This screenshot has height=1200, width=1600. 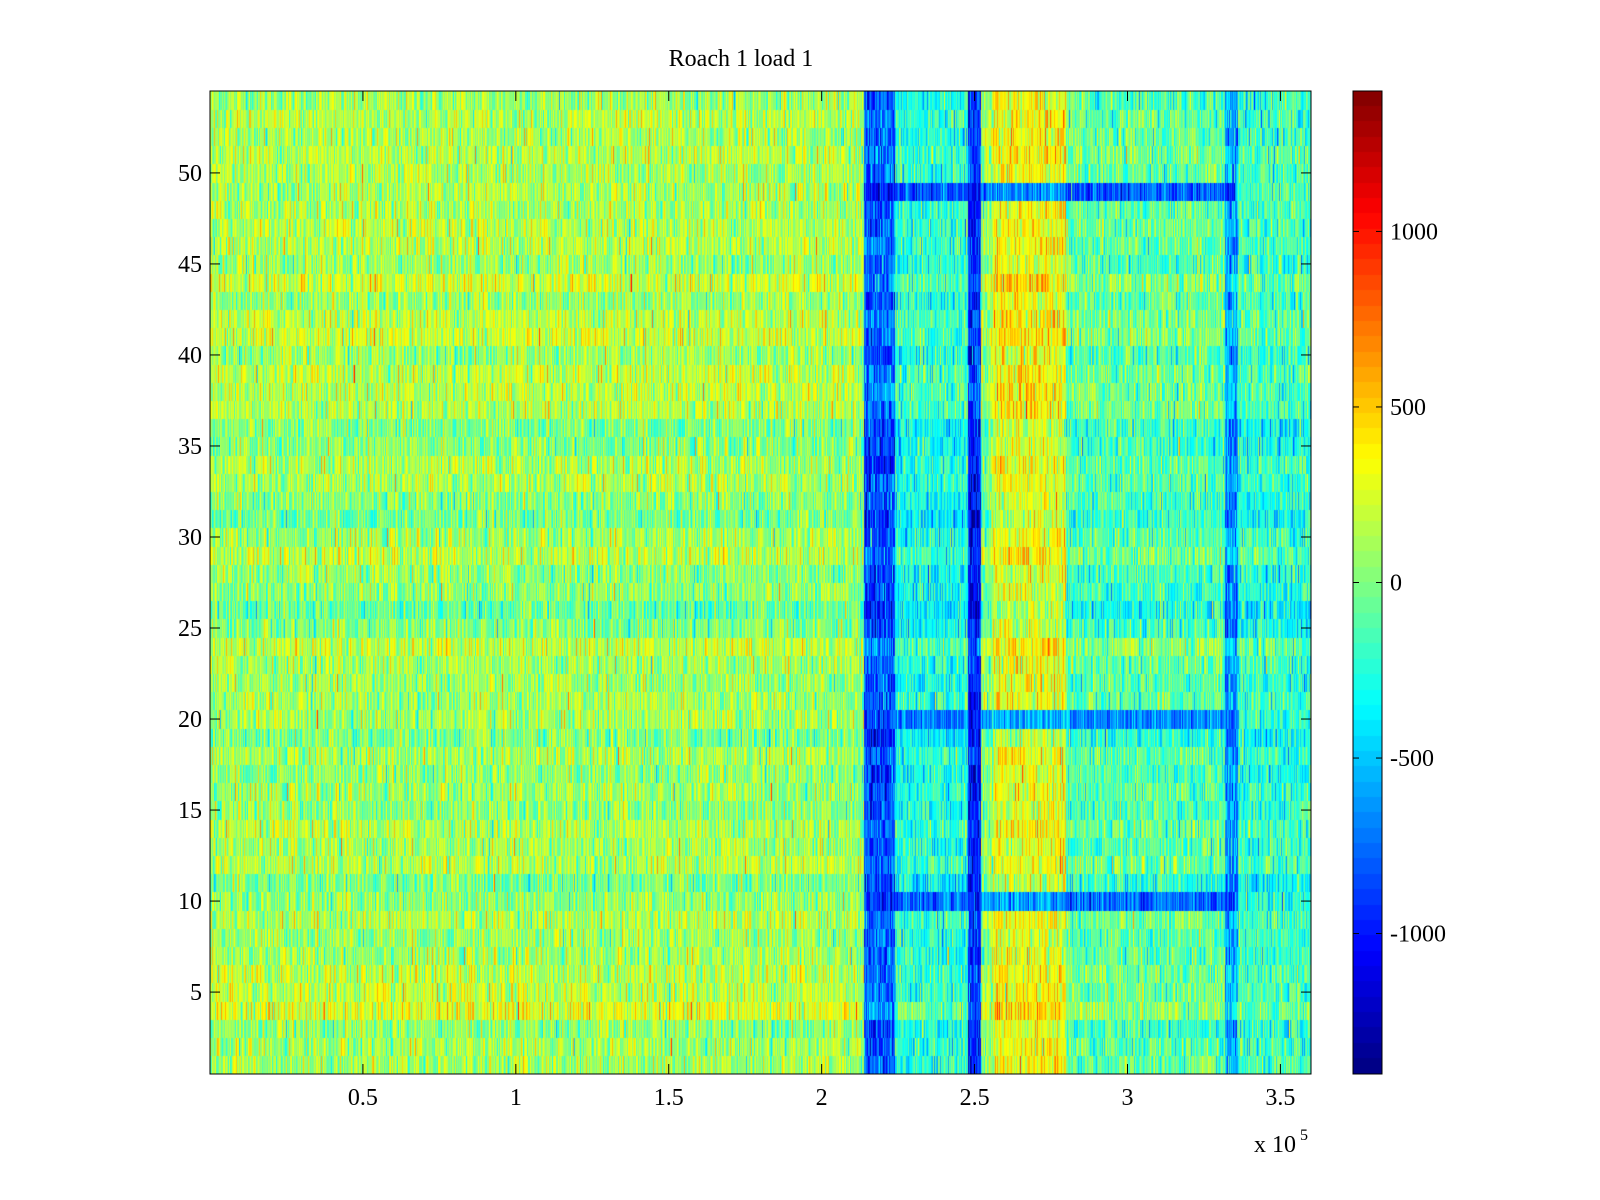 I want to click on y-tick-label: 35, so click(x=190, y=447).